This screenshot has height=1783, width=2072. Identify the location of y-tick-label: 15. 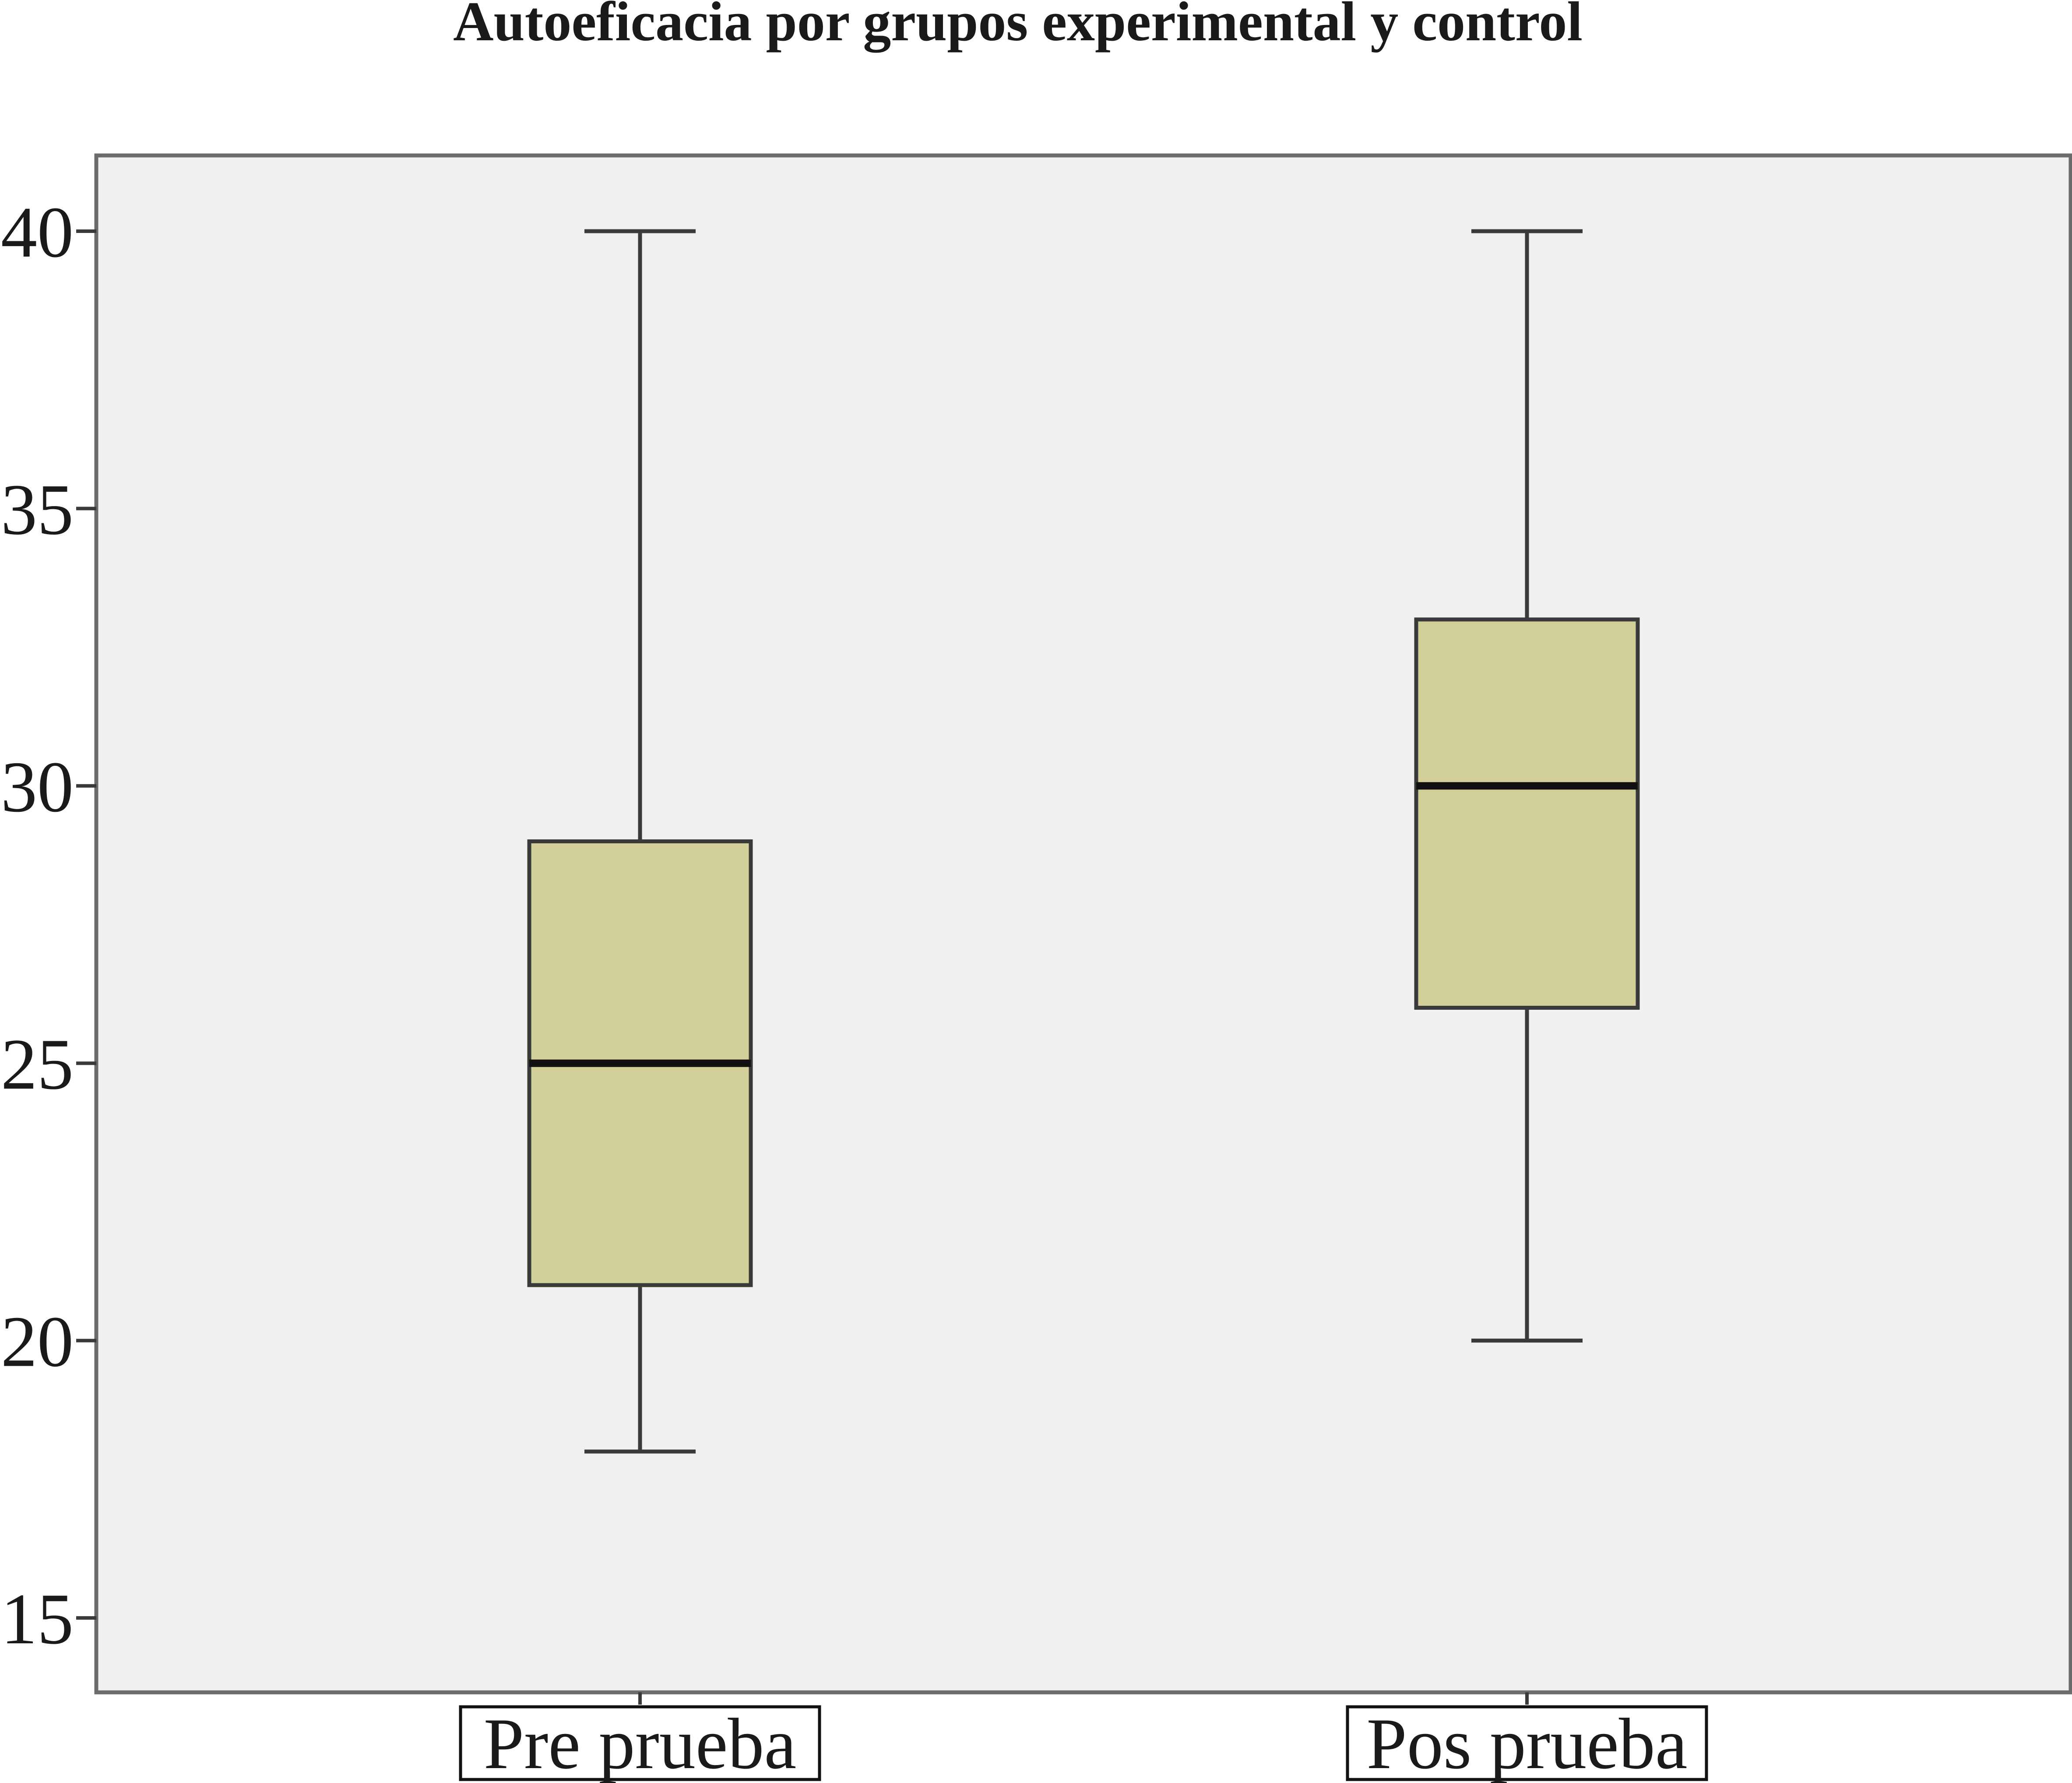
(37, 1619).